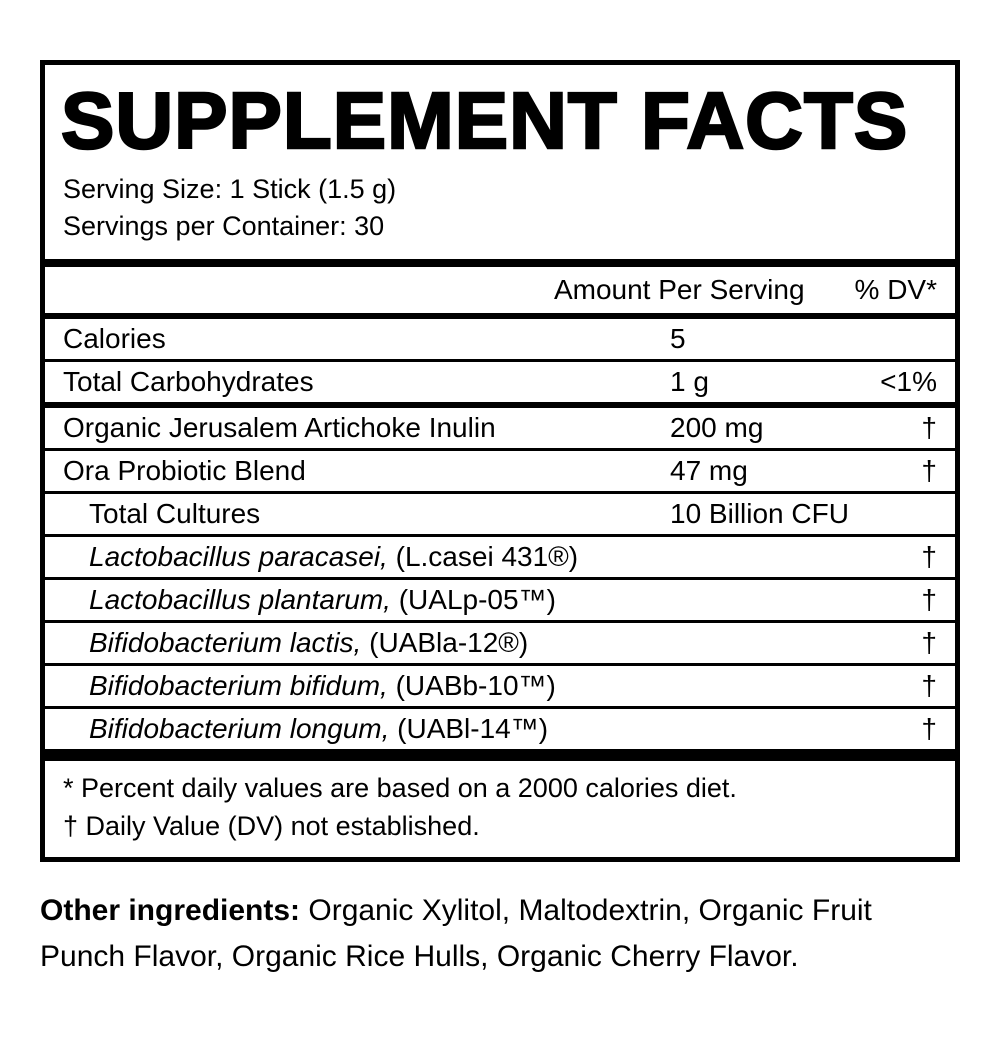 The image size is (1000, 1060). What do you see at coordinates (188, 381) in the screenshot?
I see `ingredient-name: Total Carbohydrates` at bounding box center [188, 381].